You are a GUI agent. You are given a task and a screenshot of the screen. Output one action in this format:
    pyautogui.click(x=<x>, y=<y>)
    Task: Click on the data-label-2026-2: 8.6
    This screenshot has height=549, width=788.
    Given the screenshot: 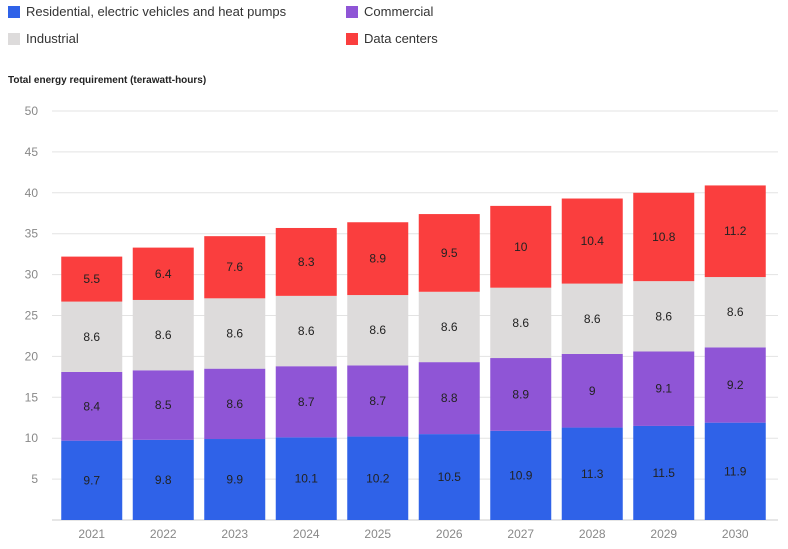 What is the action you would take?
    pyautogui.click(x=449, y=327)
    